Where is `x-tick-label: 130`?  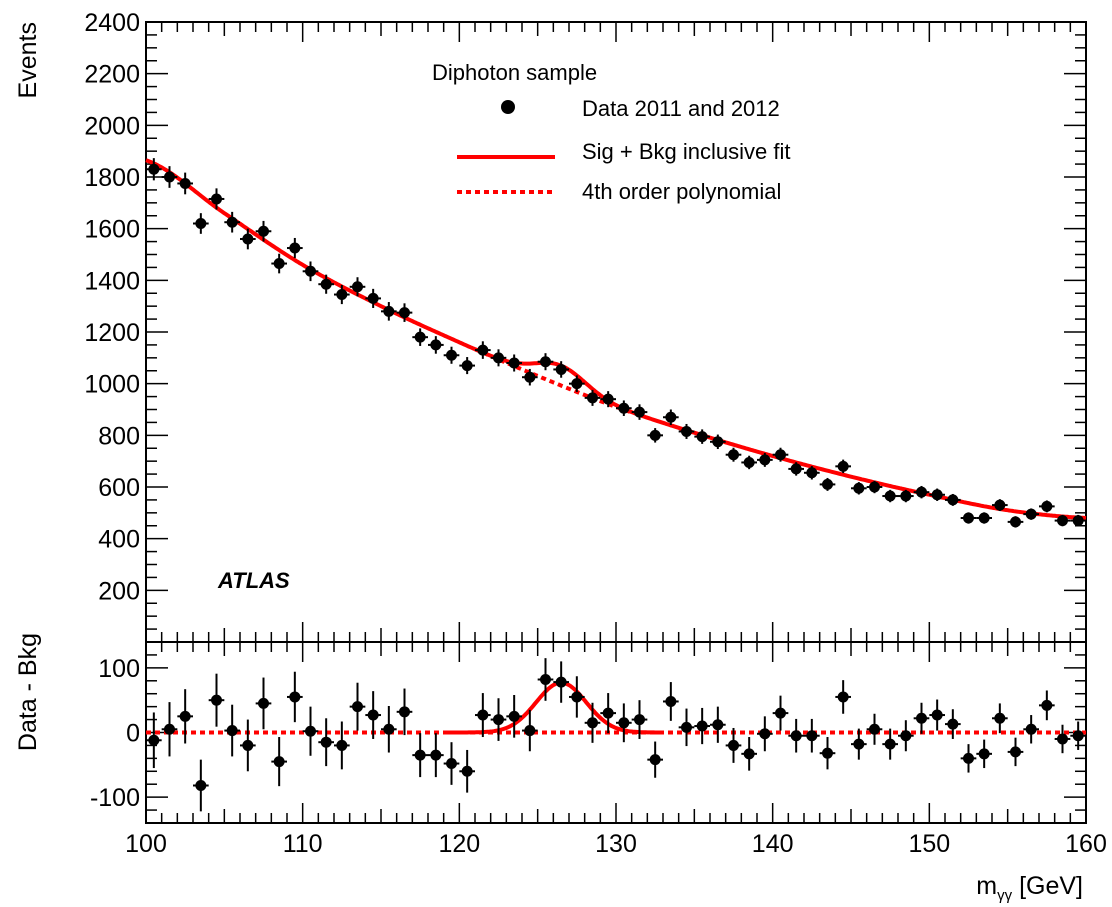 x-tick-label: 130 is located at coordinates (616, 844).